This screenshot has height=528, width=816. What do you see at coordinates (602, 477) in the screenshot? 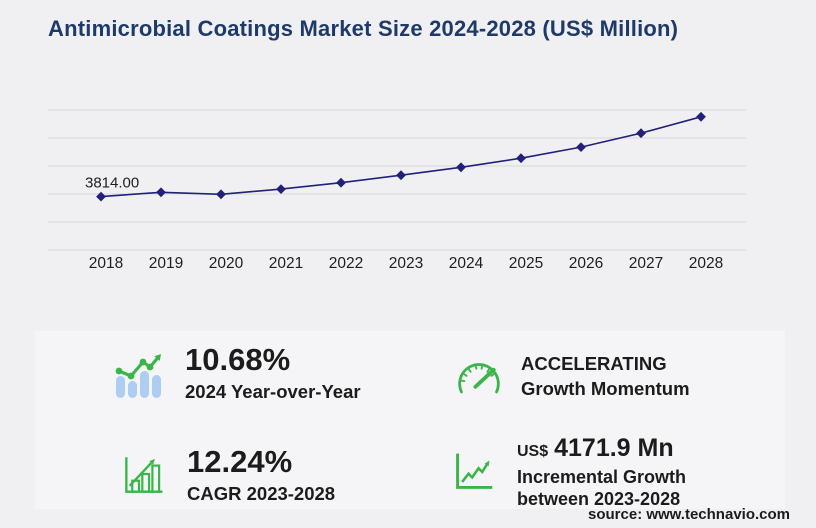
I see `incremental-label-line1: Incremental Growth` at bounding box center [602, 477].